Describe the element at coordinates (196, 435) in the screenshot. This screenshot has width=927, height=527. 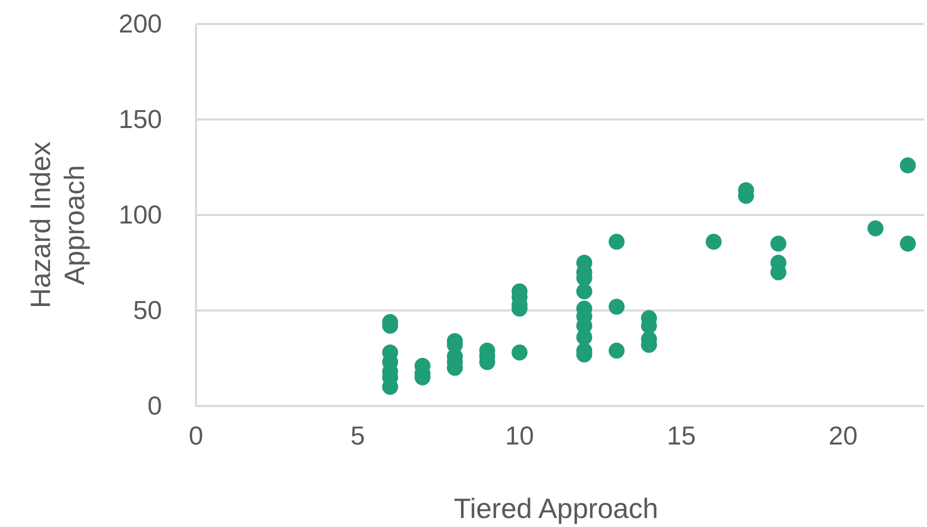
I see `x-tick-label: 0` at that location.